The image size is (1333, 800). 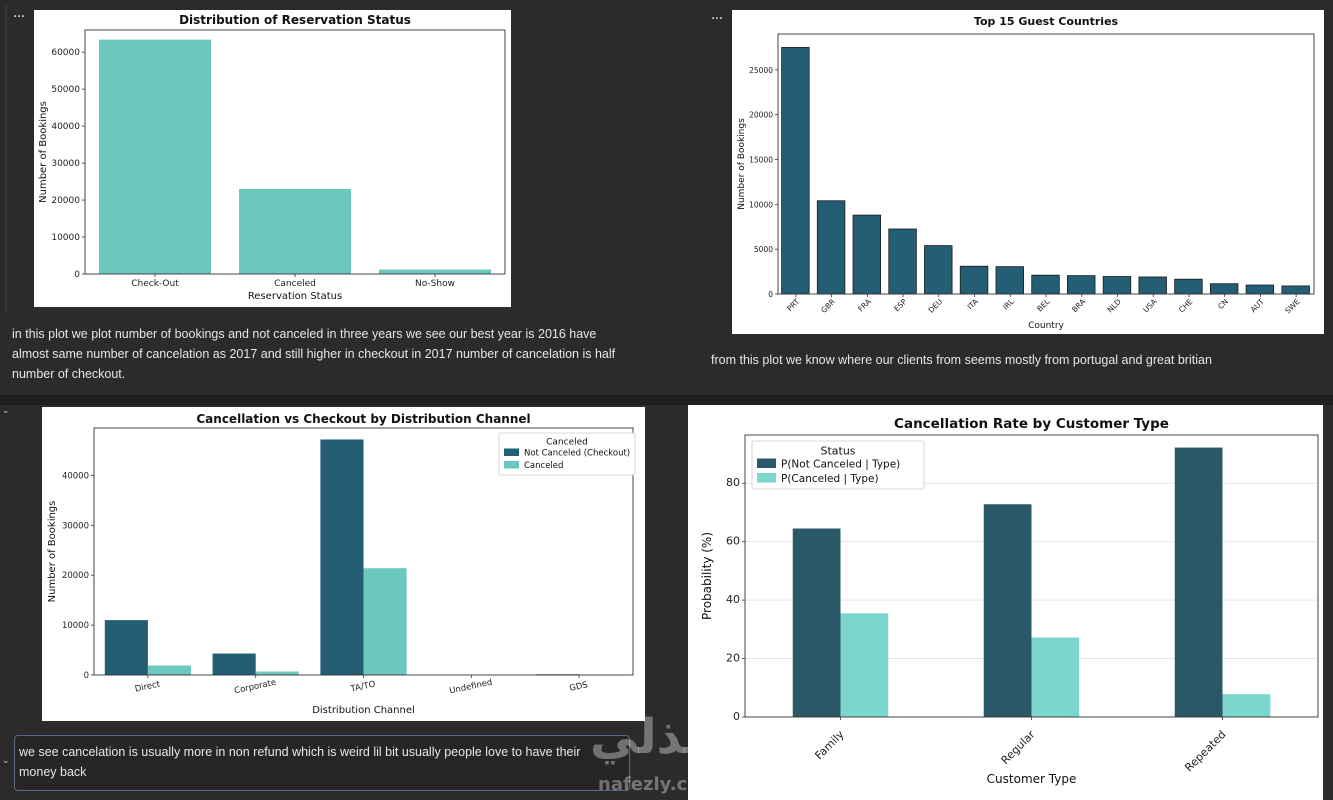 What do you see at coordinates (902, 261) in the screenshot?
I see `bar-esp` at bounding box center [902, 261].